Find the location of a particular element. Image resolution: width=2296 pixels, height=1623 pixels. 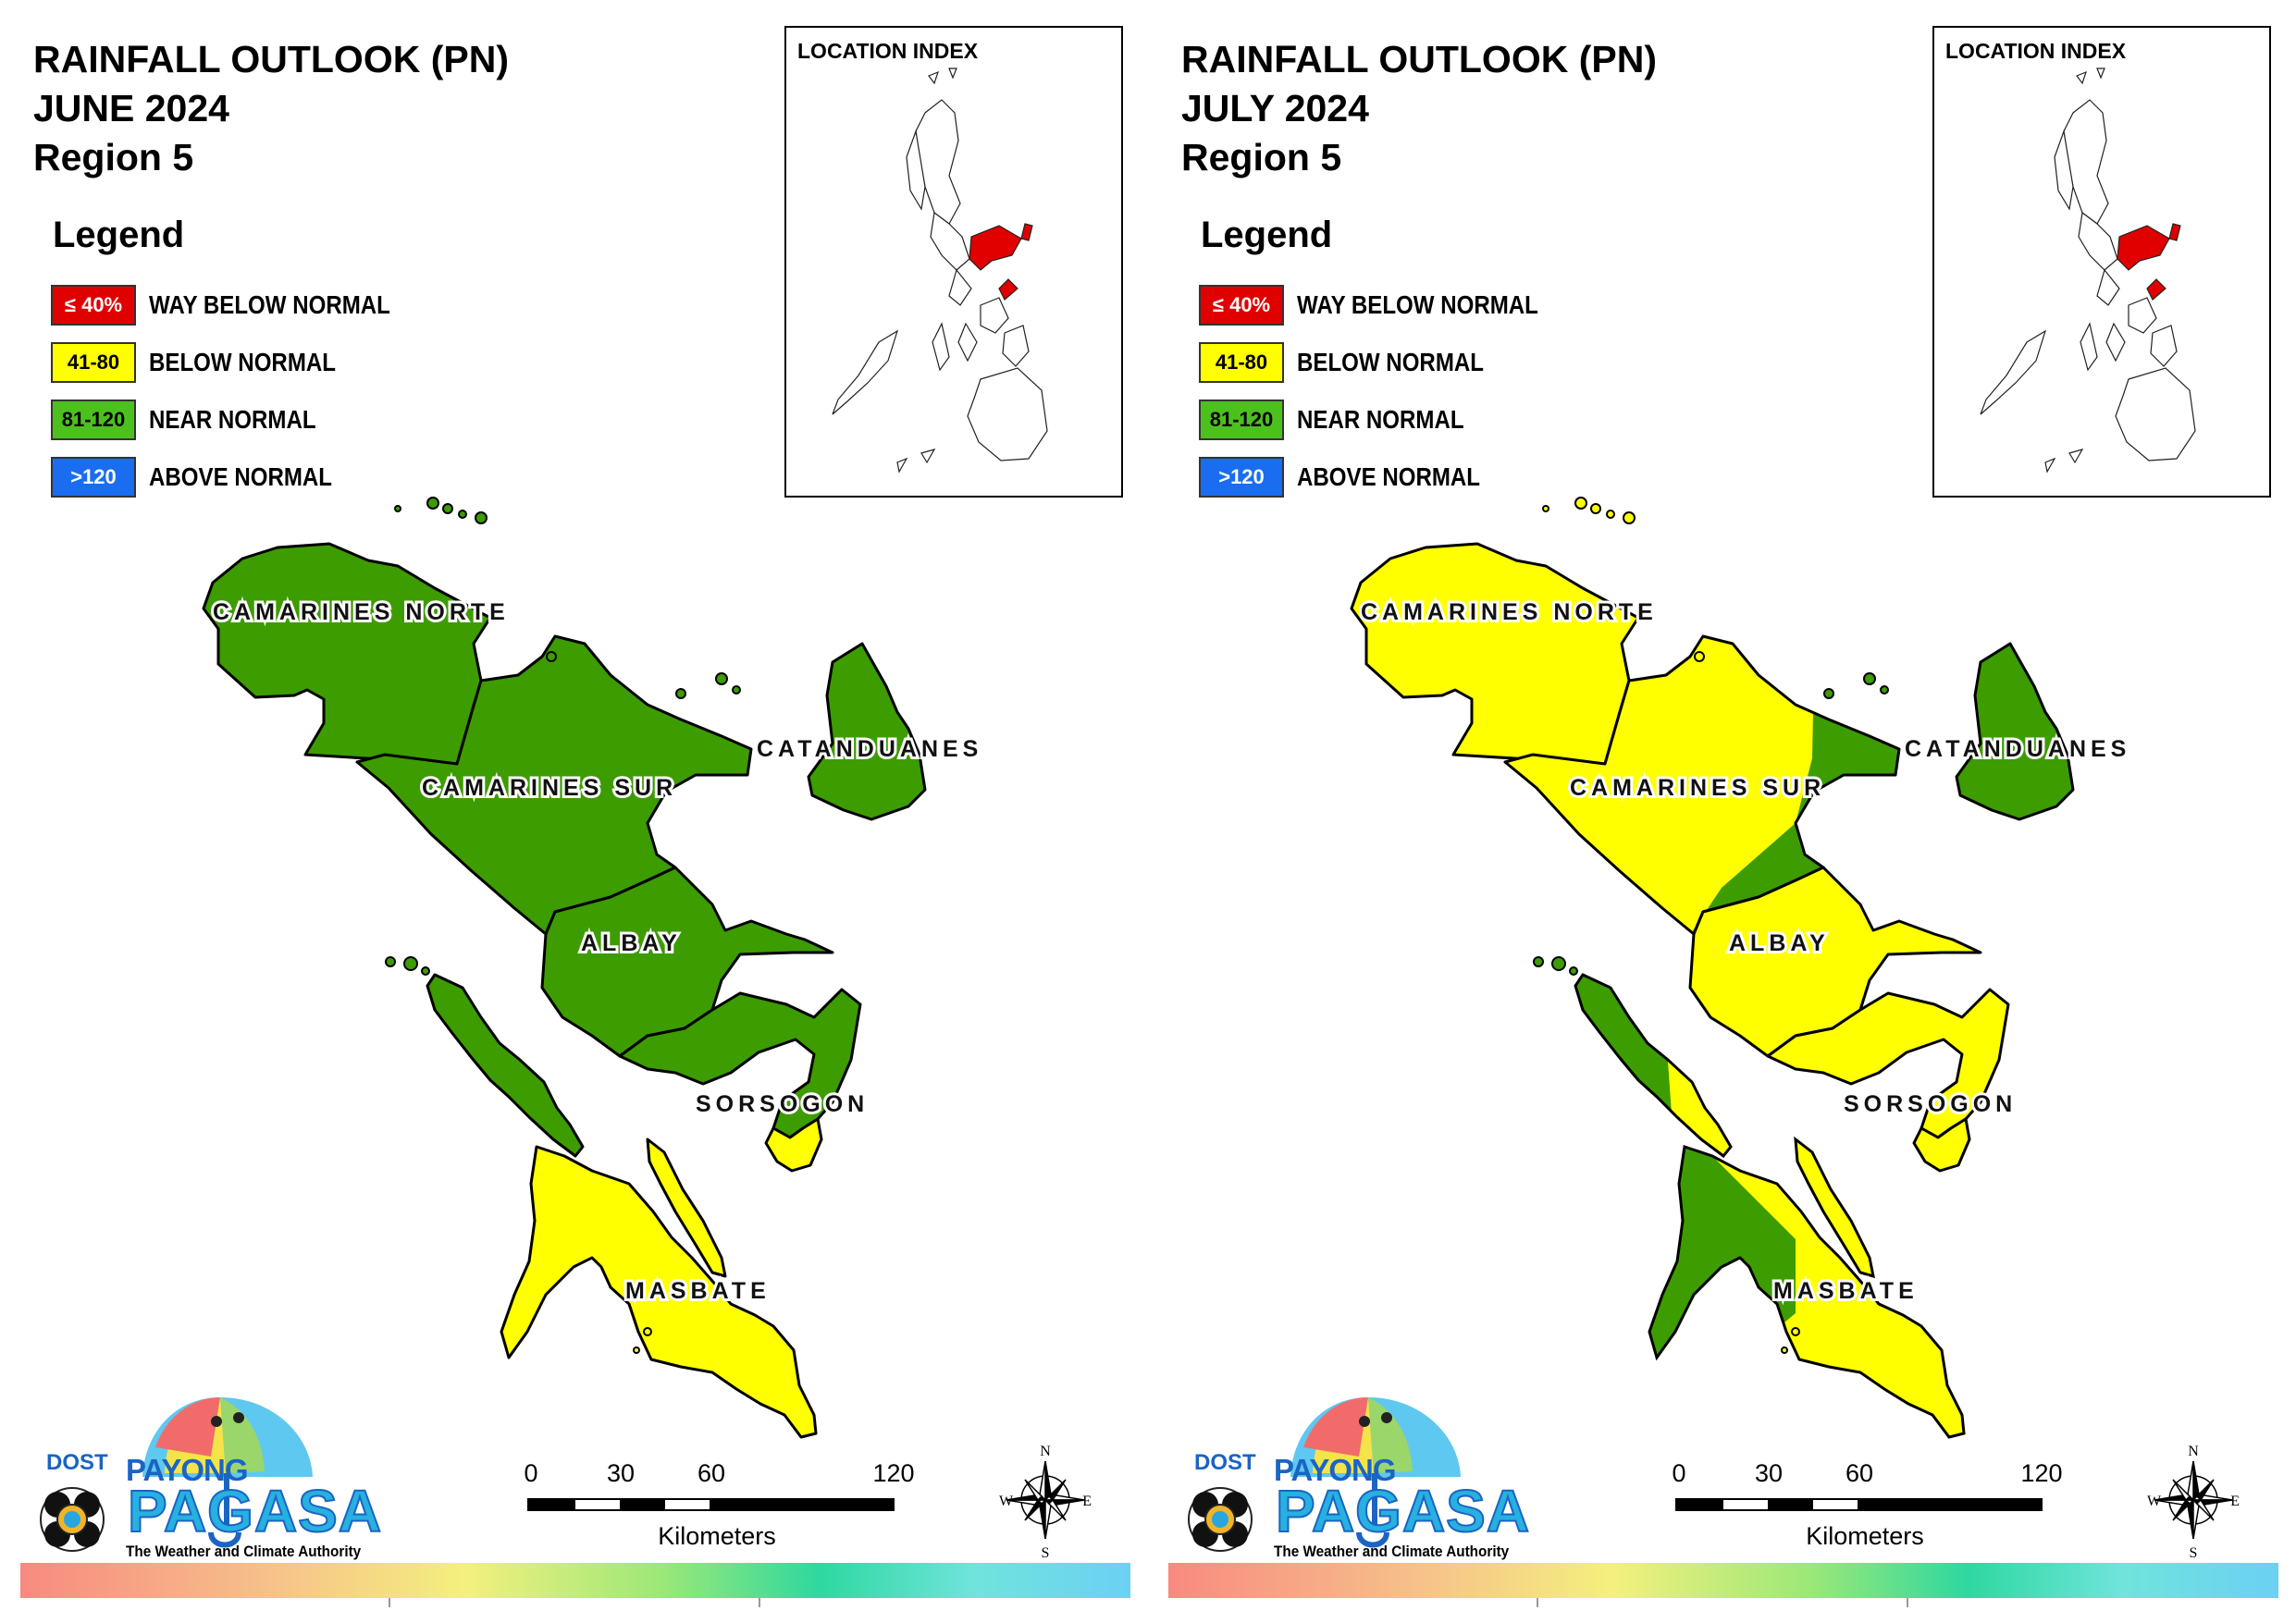

compass-rose-icon: N S E W is located at coordinates (2193, 1502).